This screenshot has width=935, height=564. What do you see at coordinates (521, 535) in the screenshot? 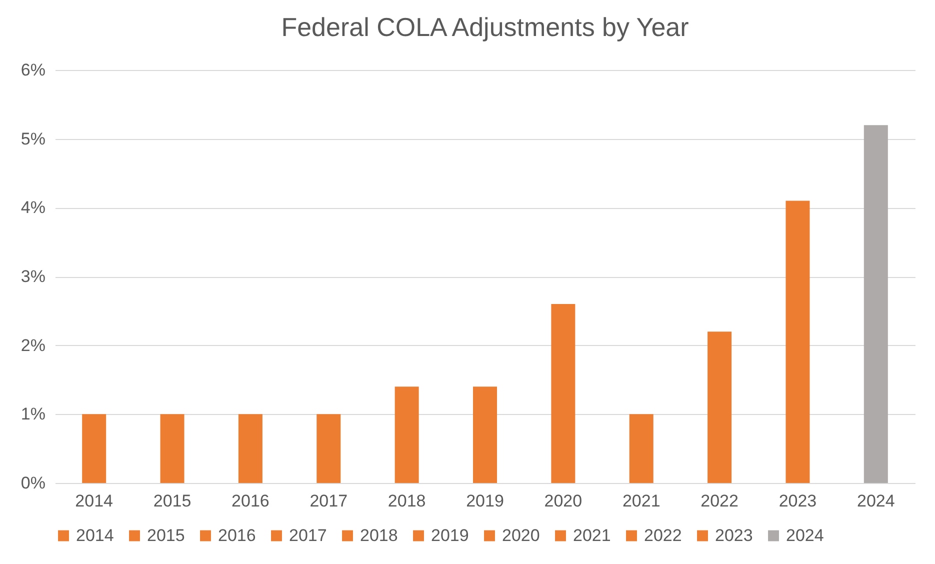
I see `legend-label: 2020` at bounding box center [521, 535].